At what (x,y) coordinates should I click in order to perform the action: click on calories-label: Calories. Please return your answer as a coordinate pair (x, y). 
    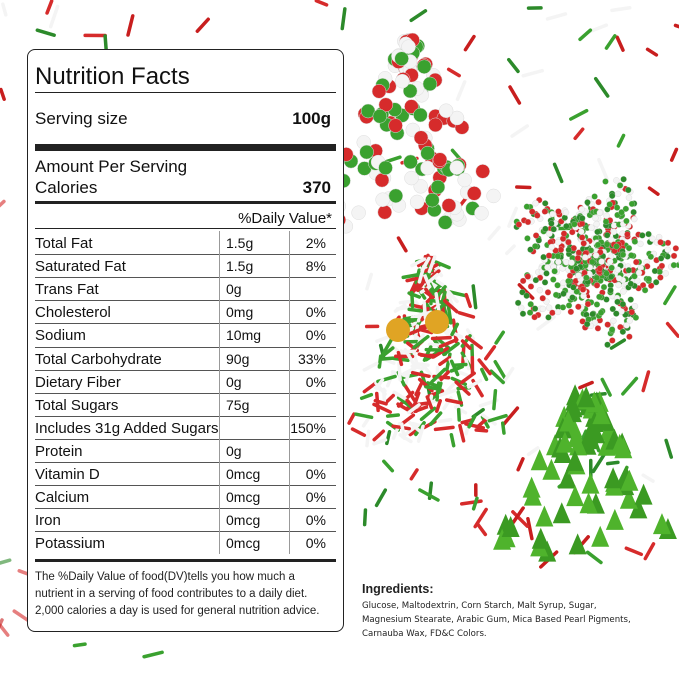
    Looking at the image, I should click on (66, 187).